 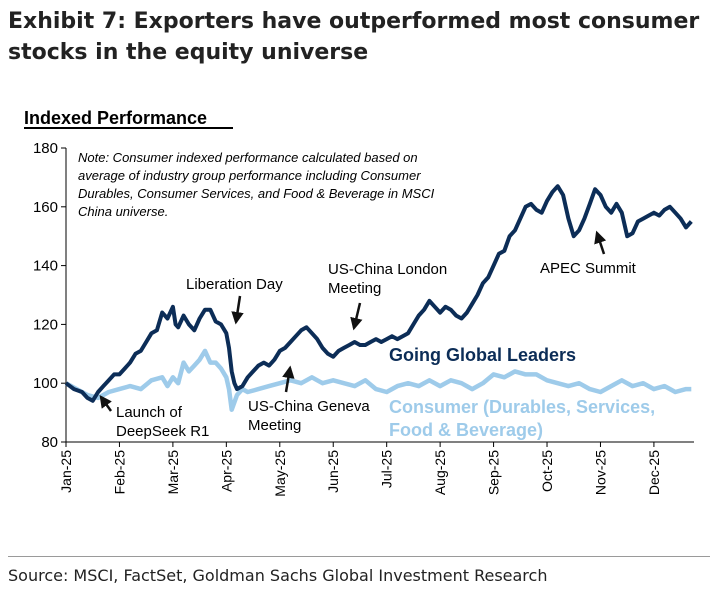 I want to click on x-tick-label: Apr-25, so click(x=226, y=471).